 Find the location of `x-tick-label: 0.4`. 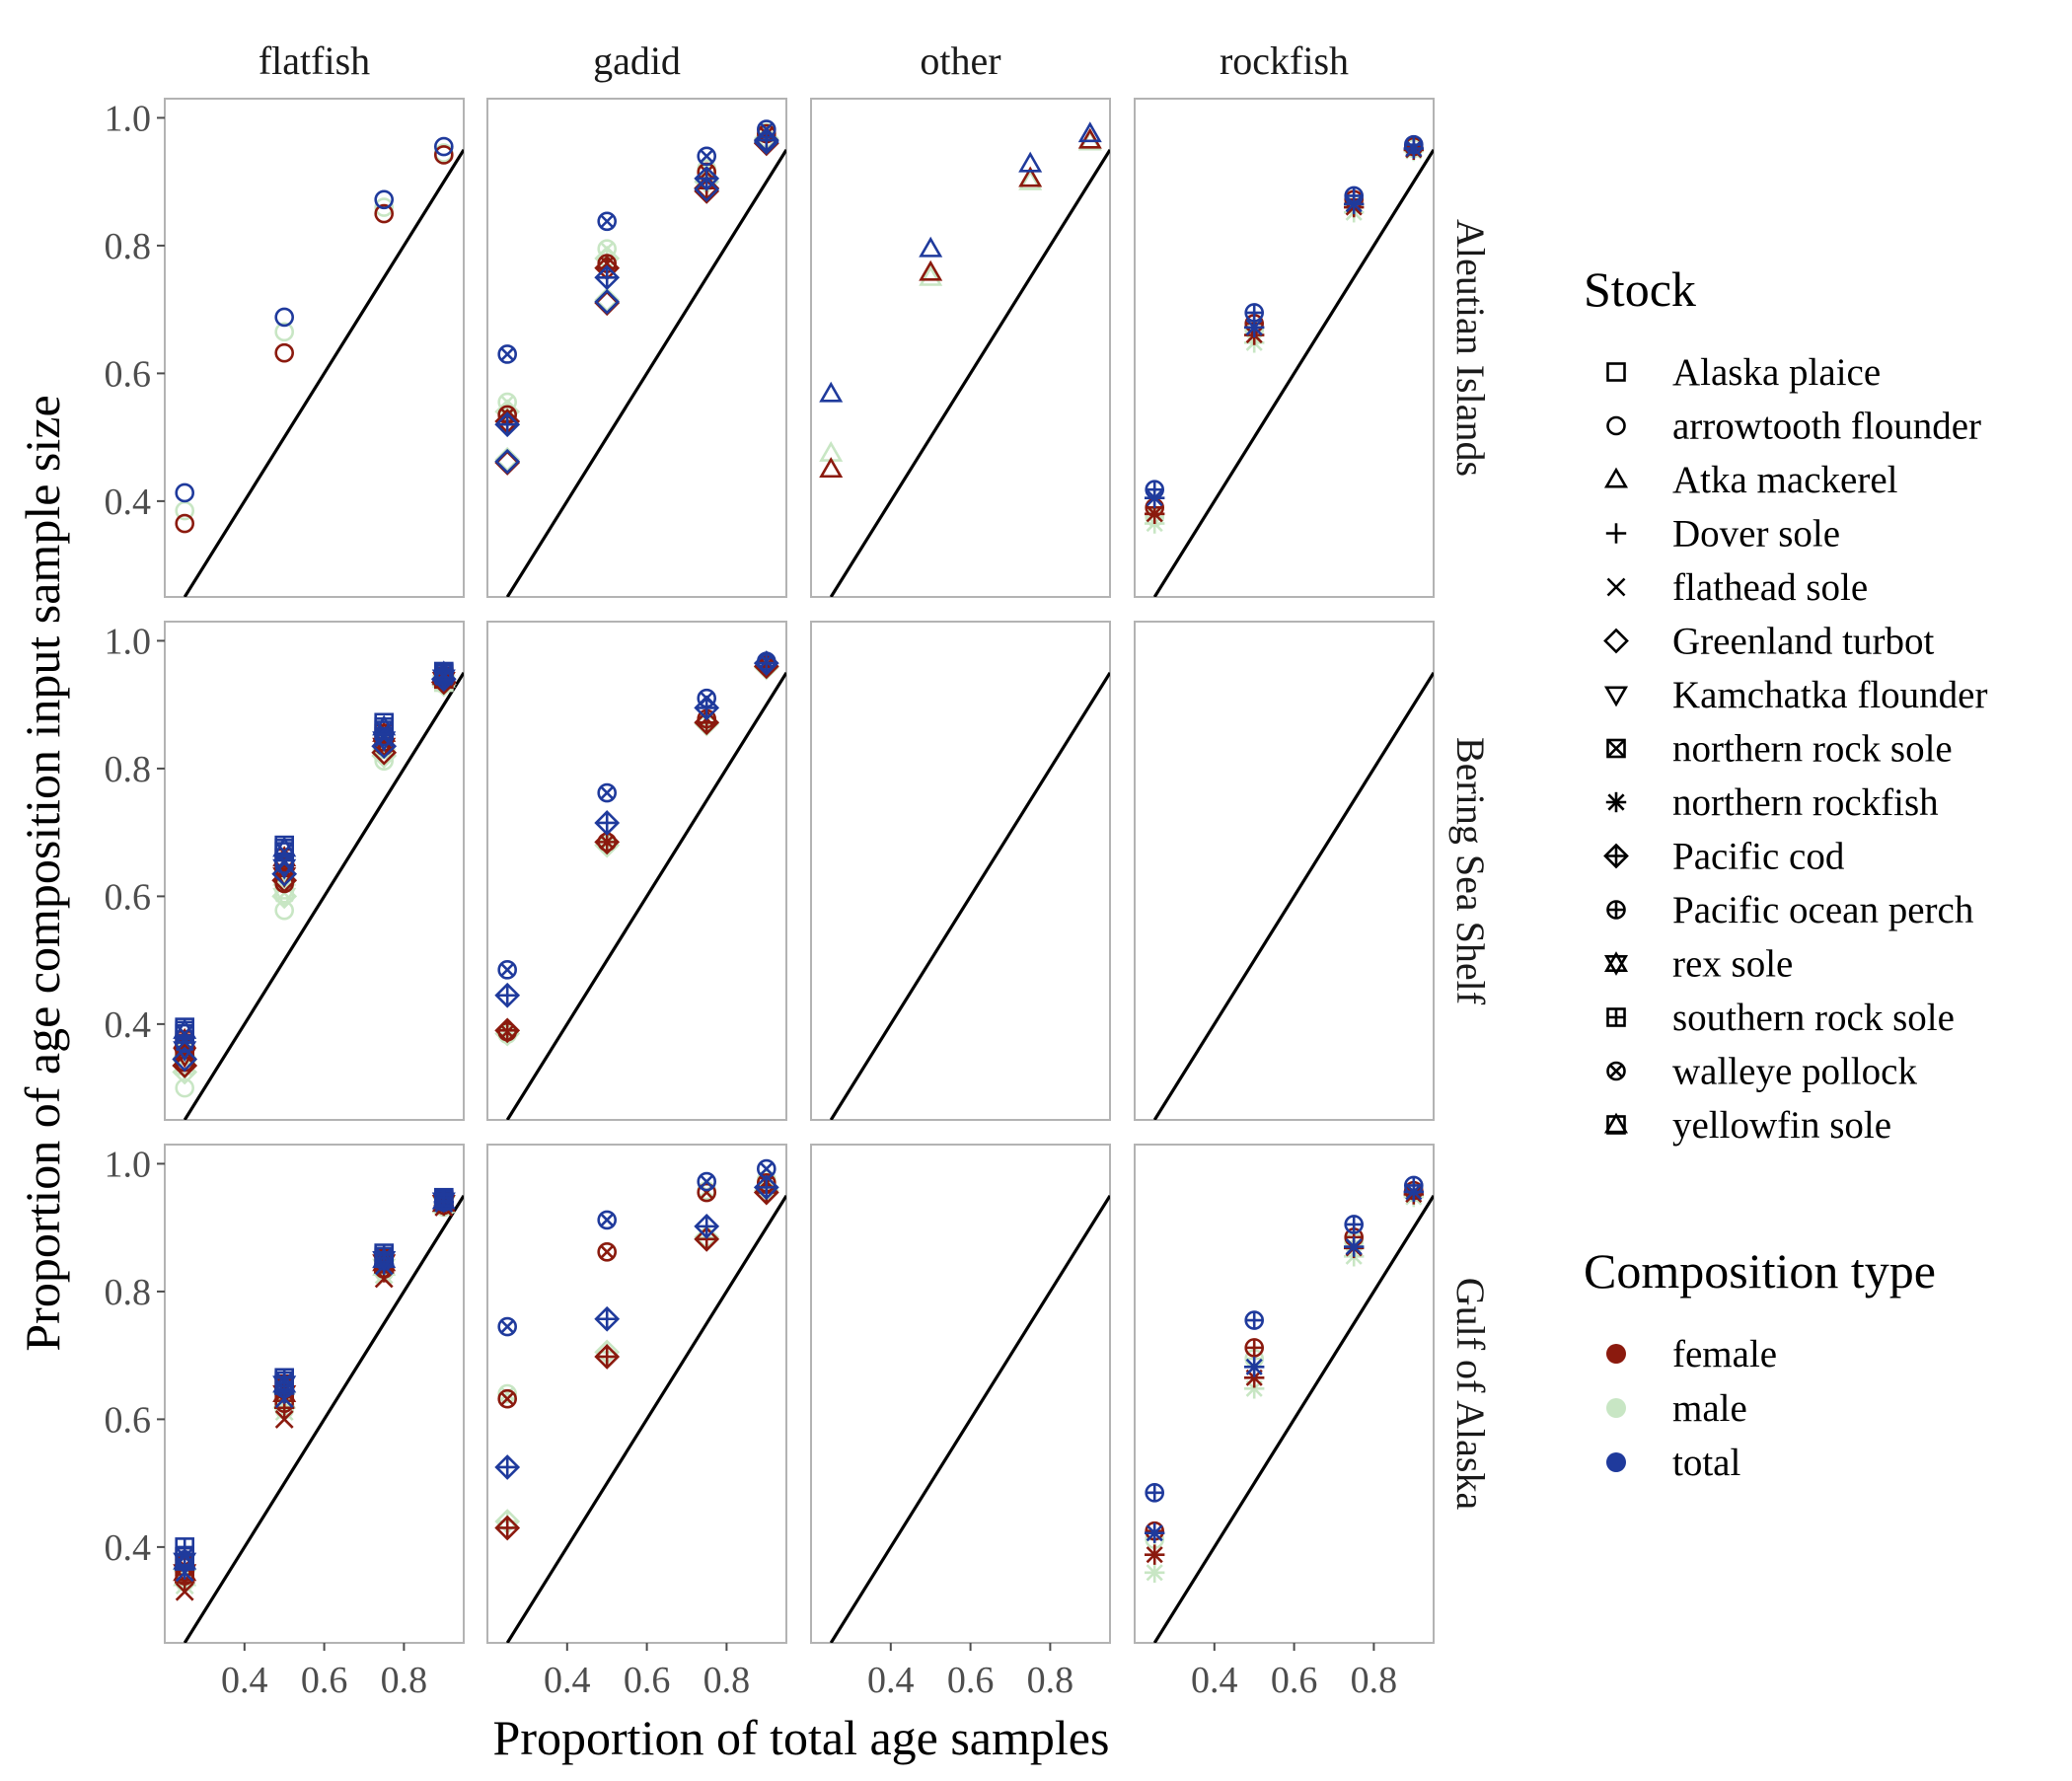

x-tick-label: 0.4 is located at coordinates (891, 1680).